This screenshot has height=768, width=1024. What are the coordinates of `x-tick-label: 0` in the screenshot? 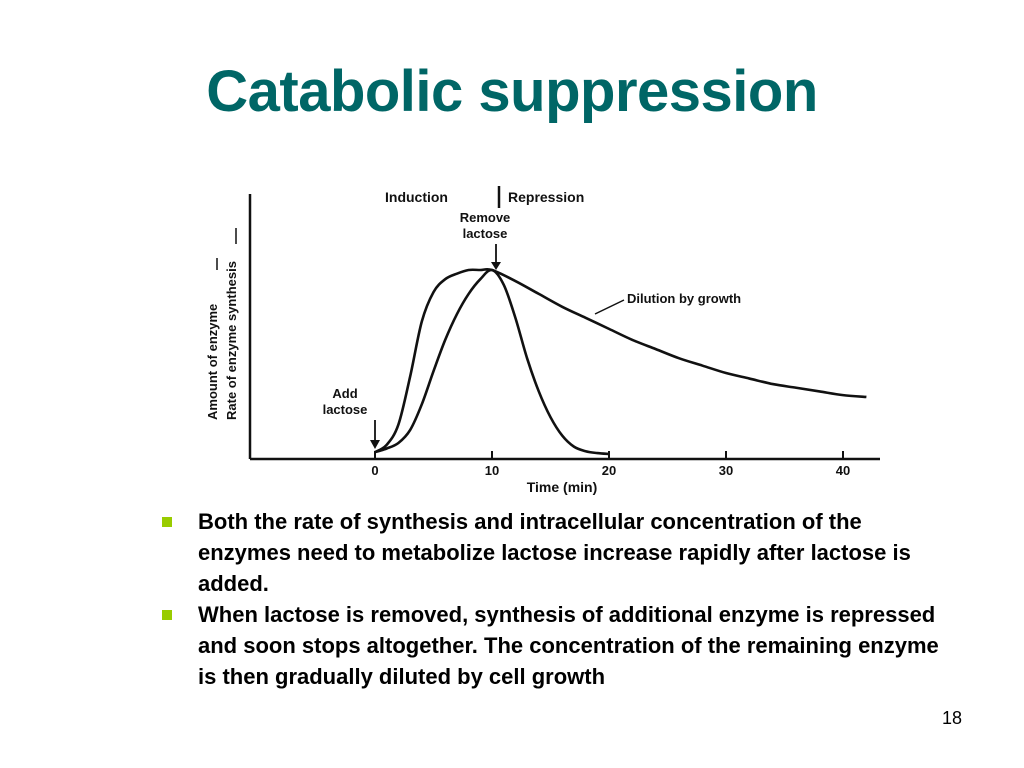 It's located at (374, 470).